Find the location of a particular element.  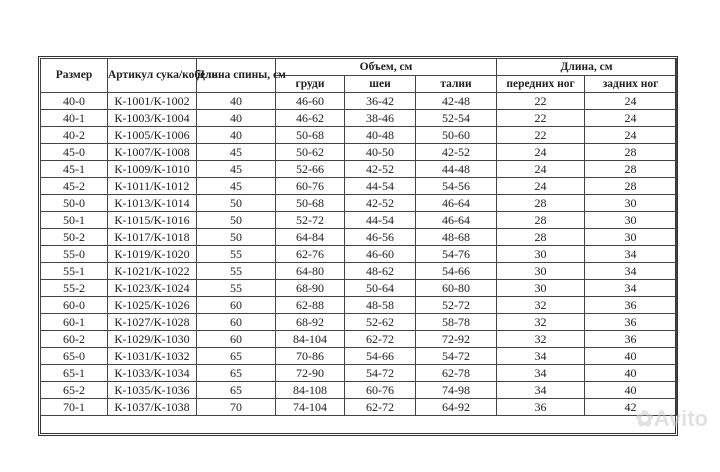

cell-size: 40-1 is located at coordinates (74, 118).